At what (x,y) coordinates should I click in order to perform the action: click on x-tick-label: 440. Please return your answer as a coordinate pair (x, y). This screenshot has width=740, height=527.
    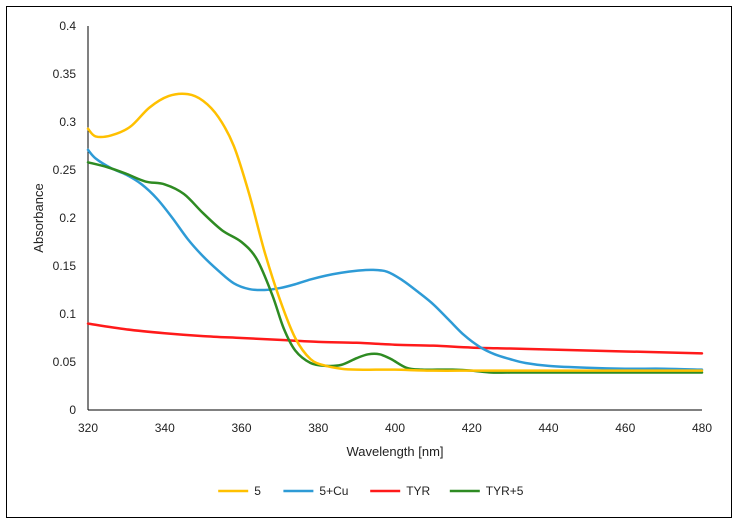
    Looking at the image, I should click on (548, 428).